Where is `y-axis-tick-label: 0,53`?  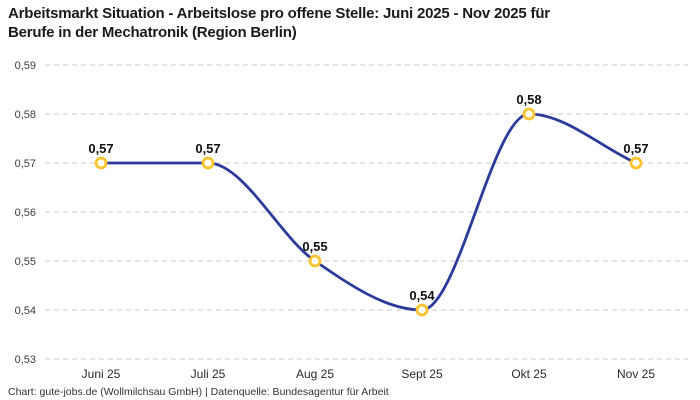
y-axis-tick-label: 0,53 is located at coordinates (25, 360).